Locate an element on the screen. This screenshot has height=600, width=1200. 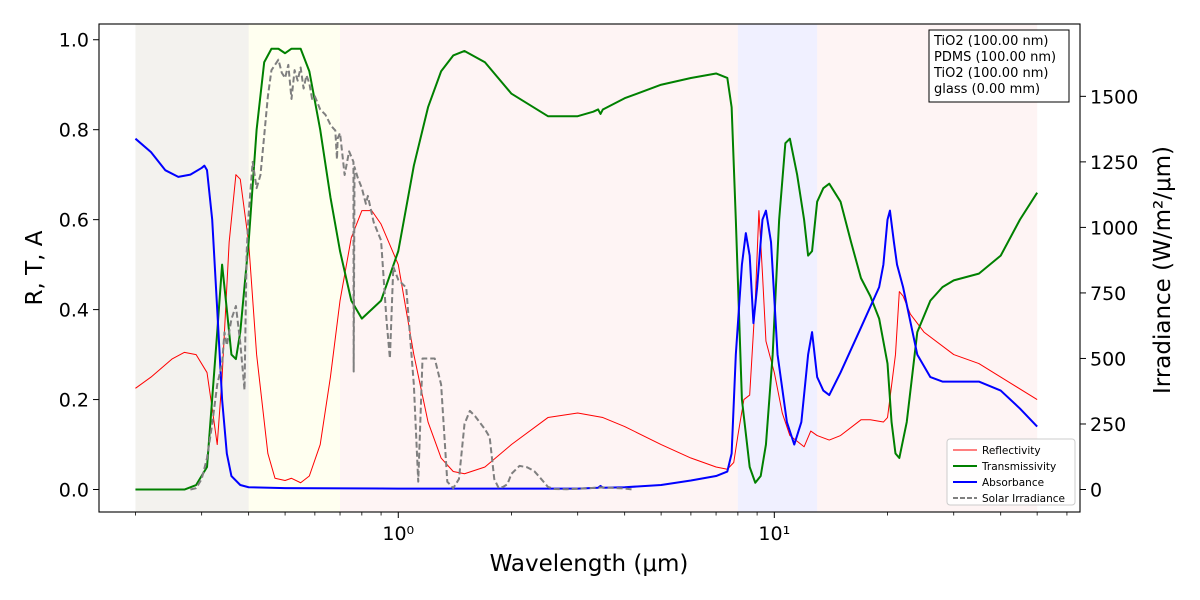
x-tick-label: 10⁰ is located at coordinates (398, 534).